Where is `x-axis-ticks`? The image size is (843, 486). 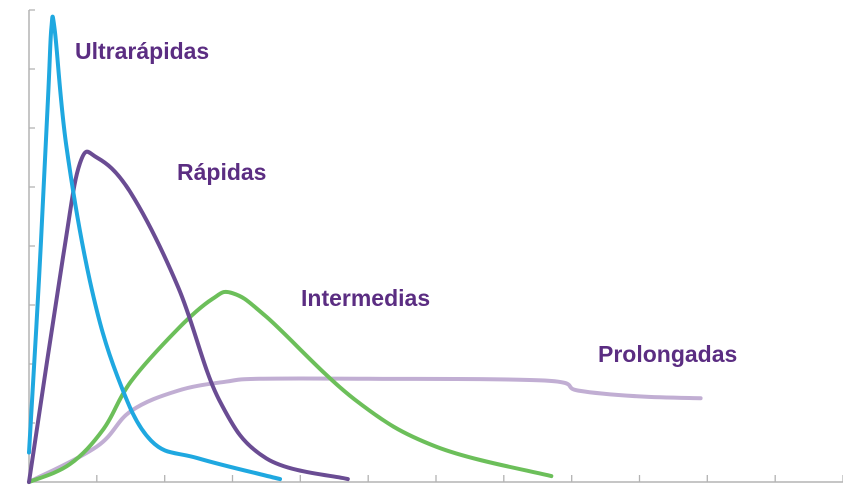
x-axis-ticks is located at coordinates (469, 478).